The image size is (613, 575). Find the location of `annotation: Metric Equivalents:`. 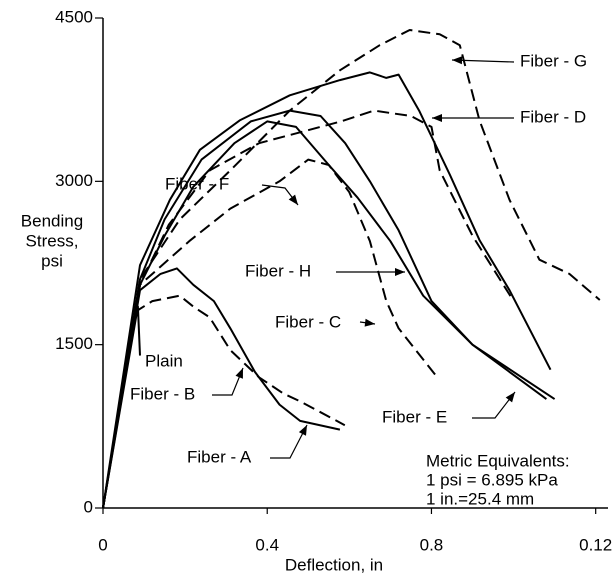

annotation: Metric Equivalents: is located at coordinates (498, 460).